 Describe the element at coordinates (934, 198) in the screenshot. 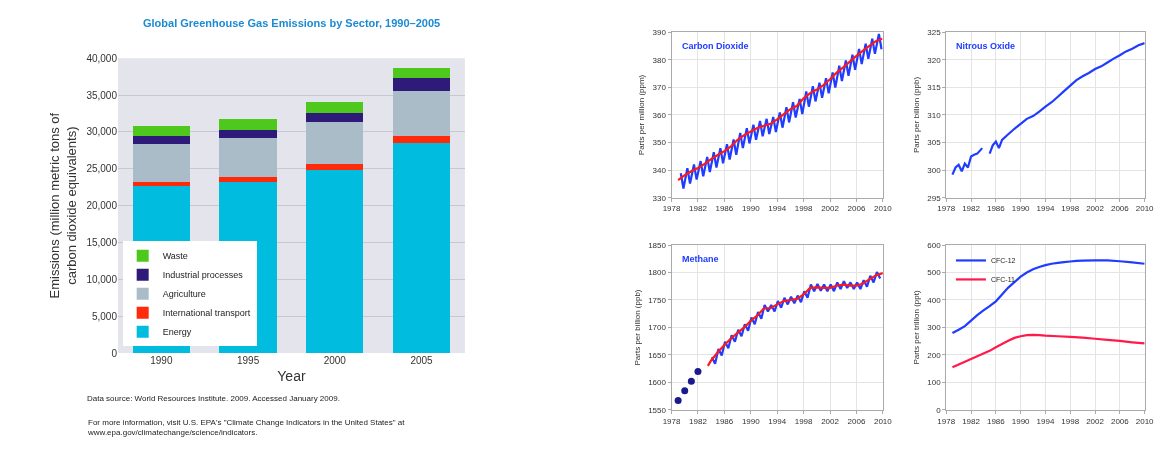

I see `y-tick-label: 295` at that location.